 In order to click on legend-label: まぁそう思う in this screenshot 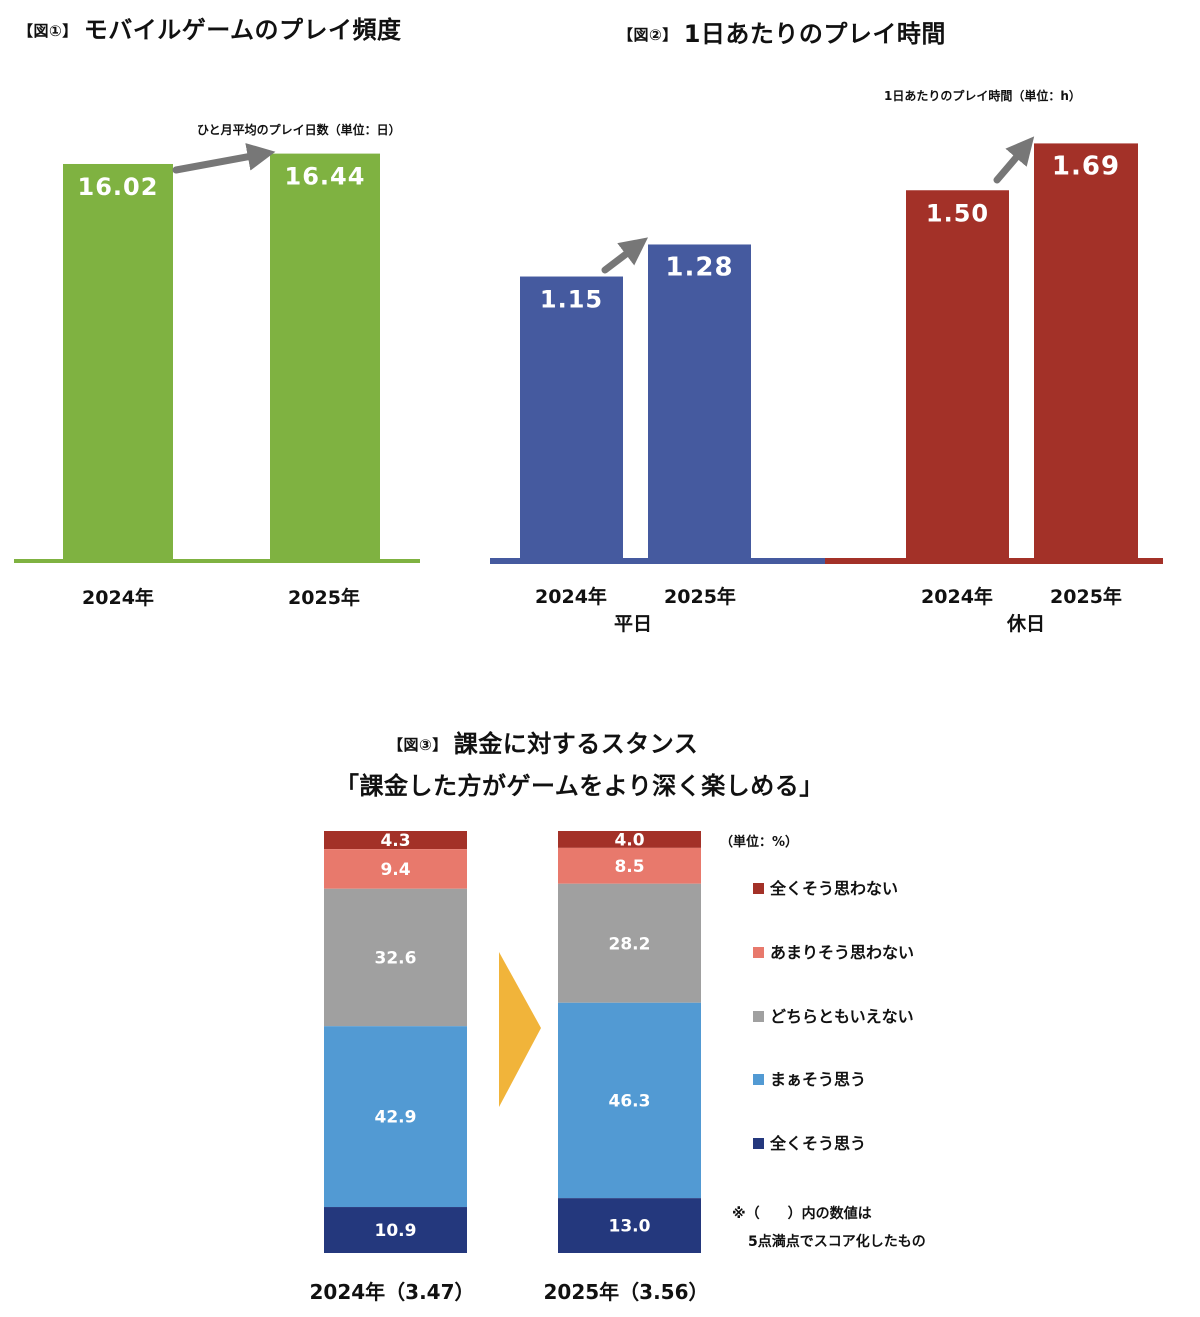, I will do `click(818, 1079)`.